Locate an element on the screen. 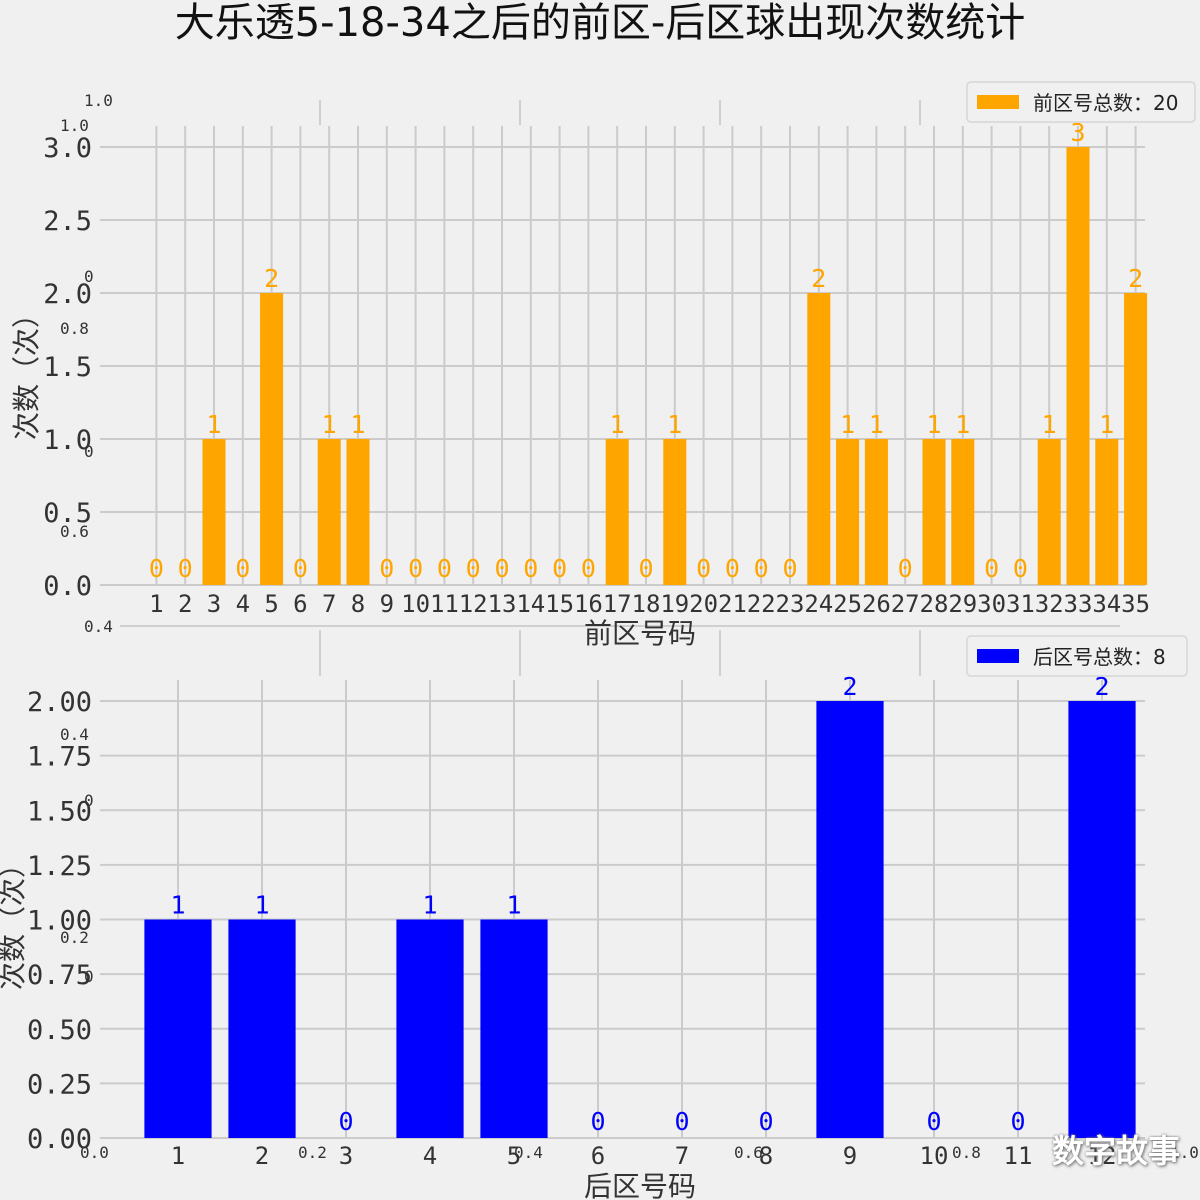  x-tick-label: 35 is located at coordinates (1135, 604).